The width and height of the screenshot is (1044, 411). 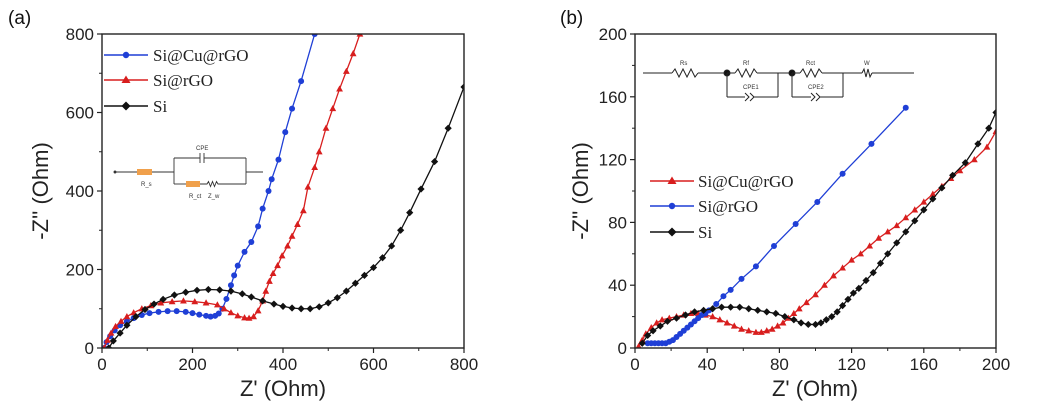 What do you see at coordinates (373, 364) in the screenshot?
I see `panel-a-x-tick-label: 600` at bounding box center [373, 364].